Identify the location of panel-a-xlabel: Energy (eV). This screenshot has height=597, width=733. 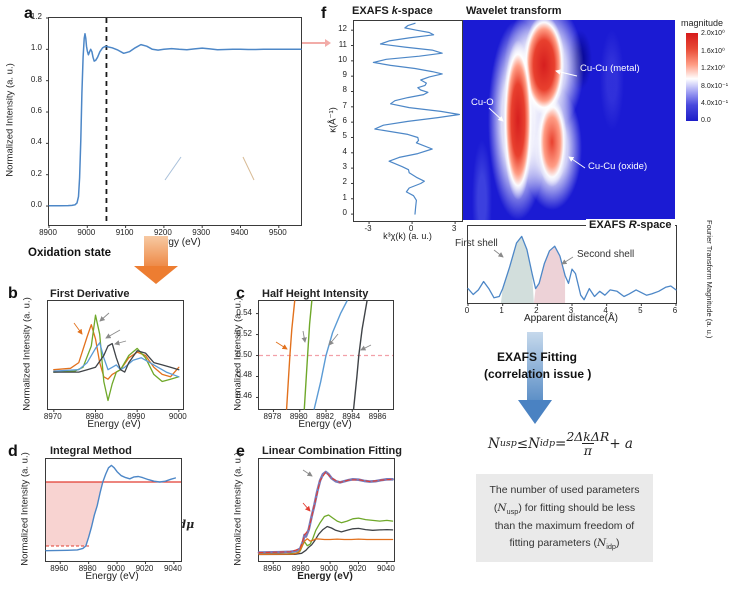
(174, 242).